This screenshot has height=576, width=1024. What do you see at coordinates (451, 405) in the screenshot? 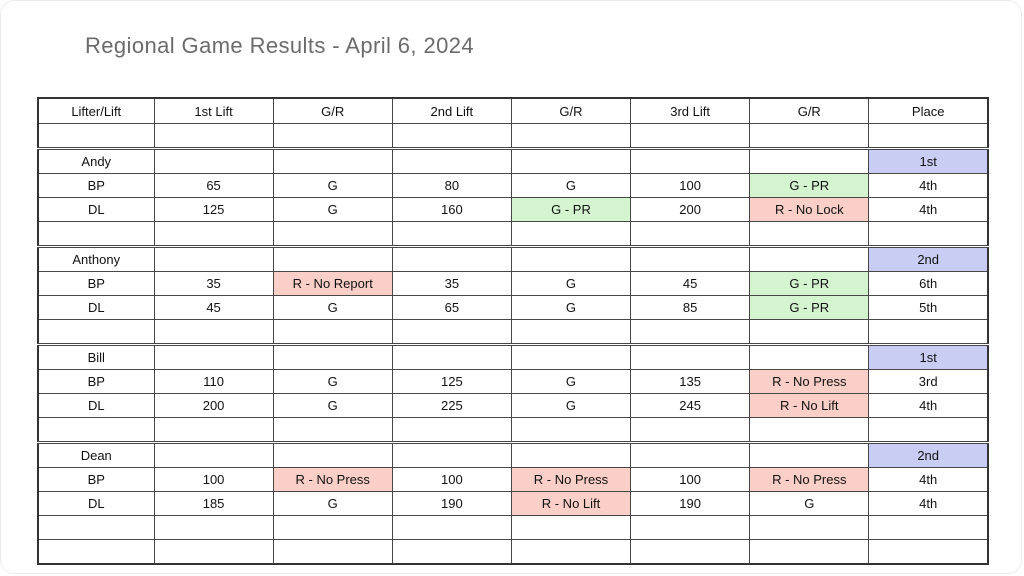
I see `table-cell: 225` at bounding box center [451, 405].